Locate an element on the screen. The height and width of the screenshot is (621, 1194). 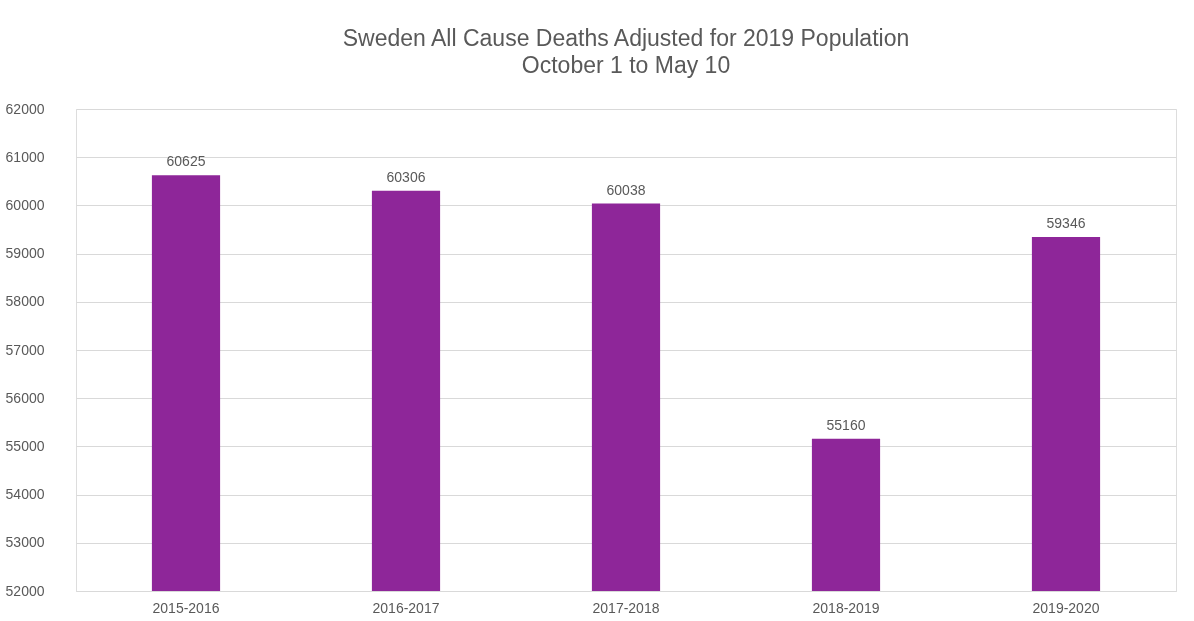
y-tick-label: 59000 is located at coordinates (25, 253).